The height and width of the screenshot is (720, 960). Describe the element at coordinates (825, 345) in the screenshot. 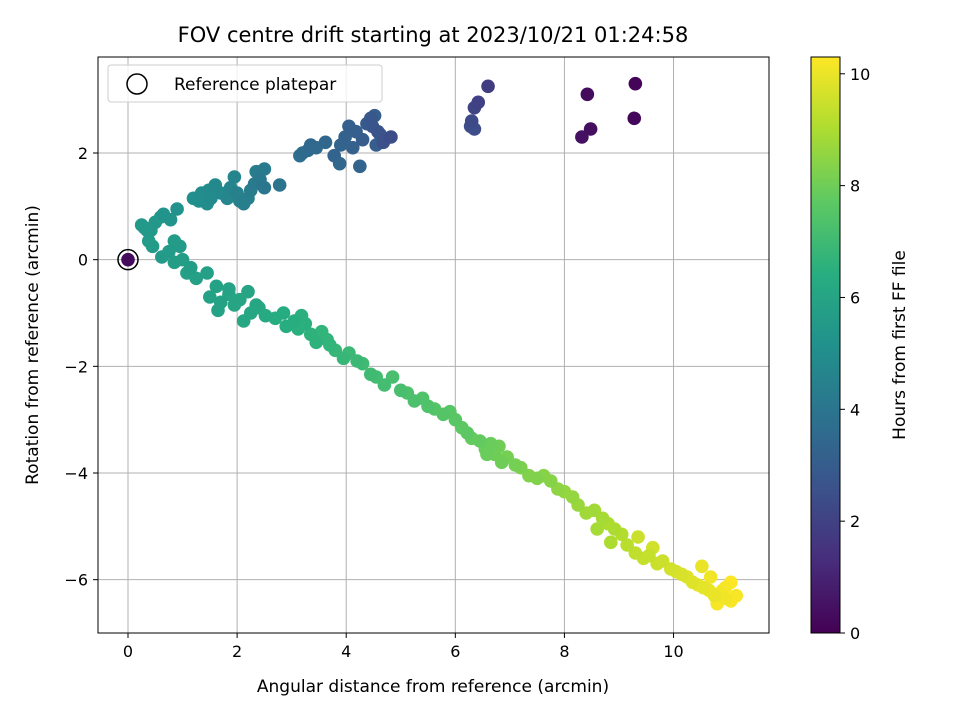

I see `colorbar-gradient` at that location.